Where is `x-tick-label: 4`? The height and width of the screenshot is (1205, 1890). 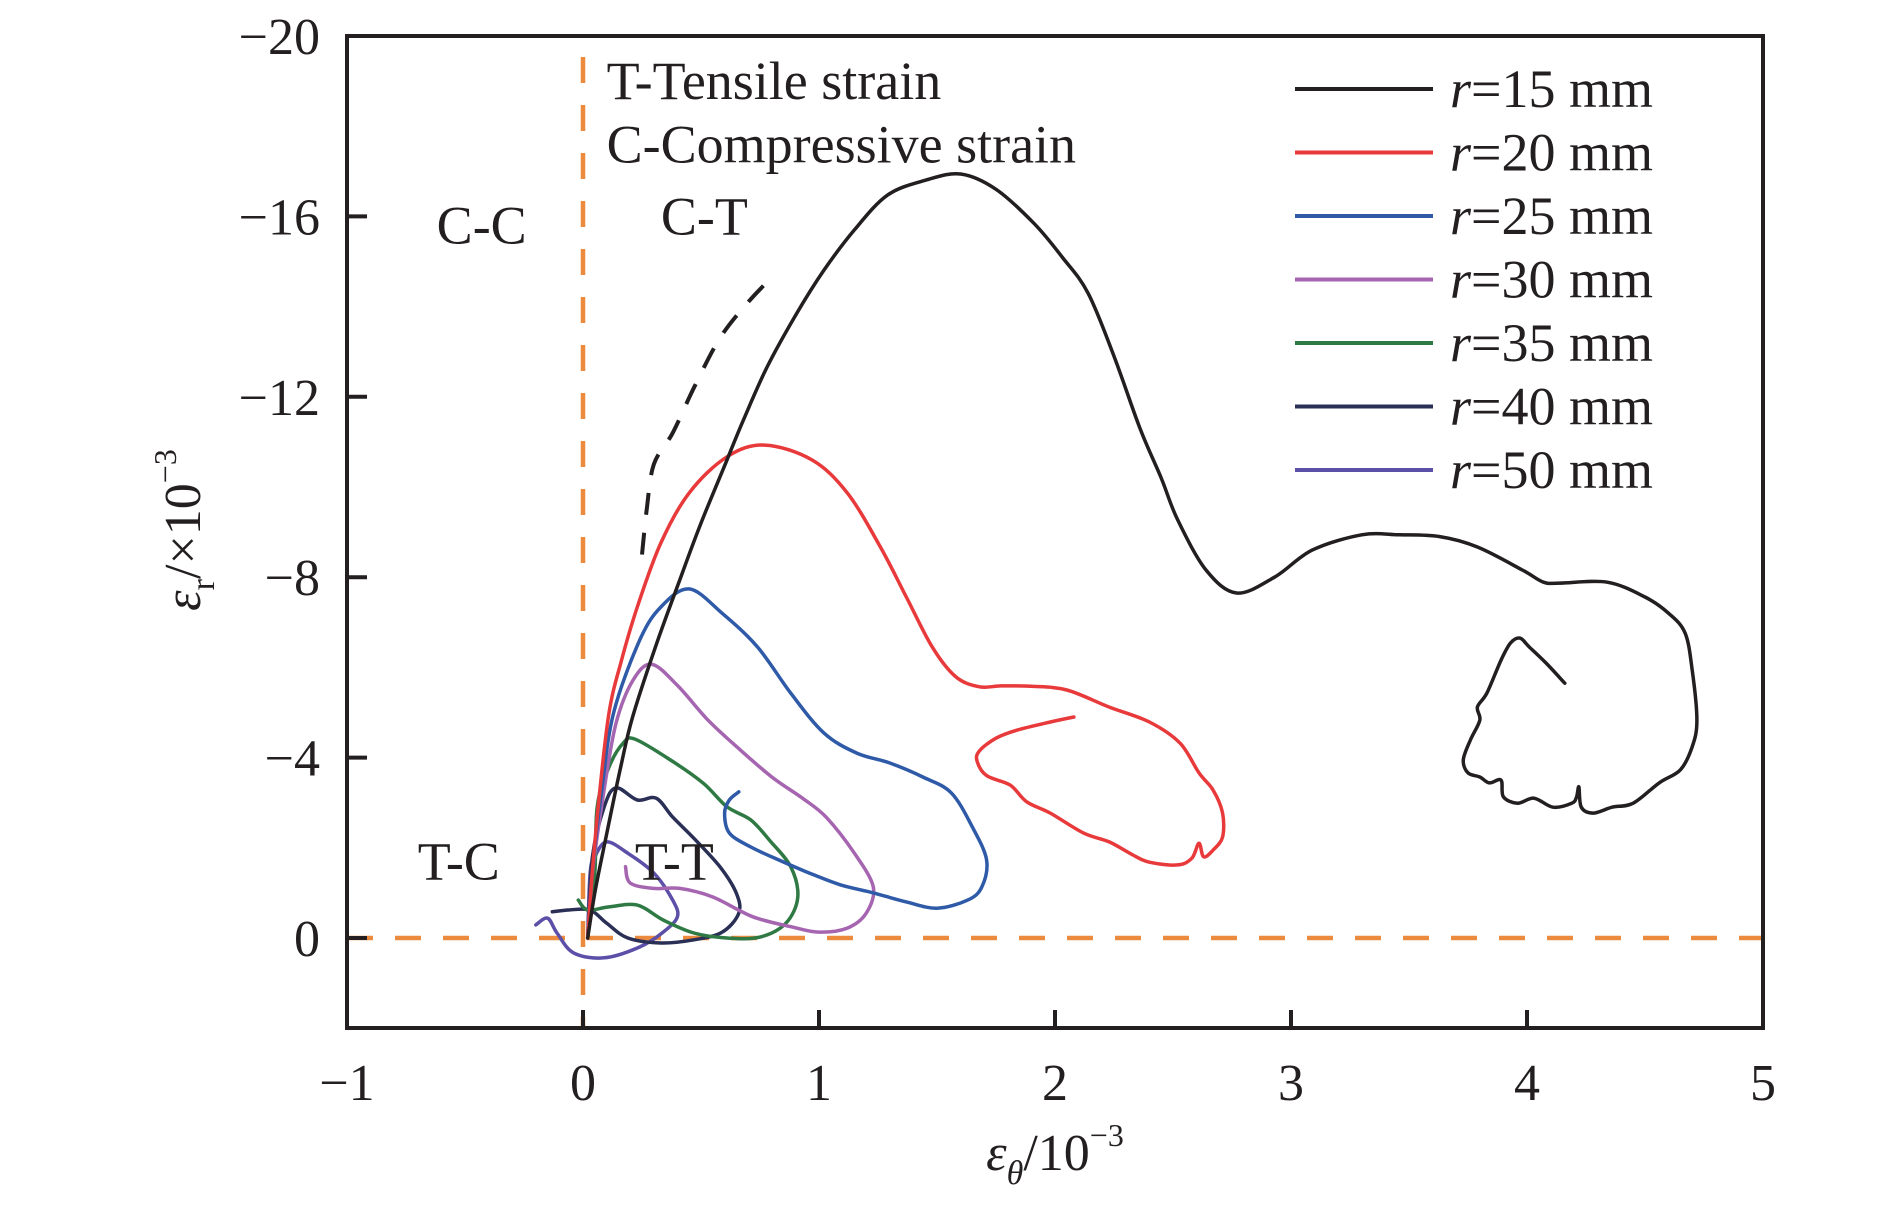 x-tick-label: 4 is located at coordinates (1527, 1083).